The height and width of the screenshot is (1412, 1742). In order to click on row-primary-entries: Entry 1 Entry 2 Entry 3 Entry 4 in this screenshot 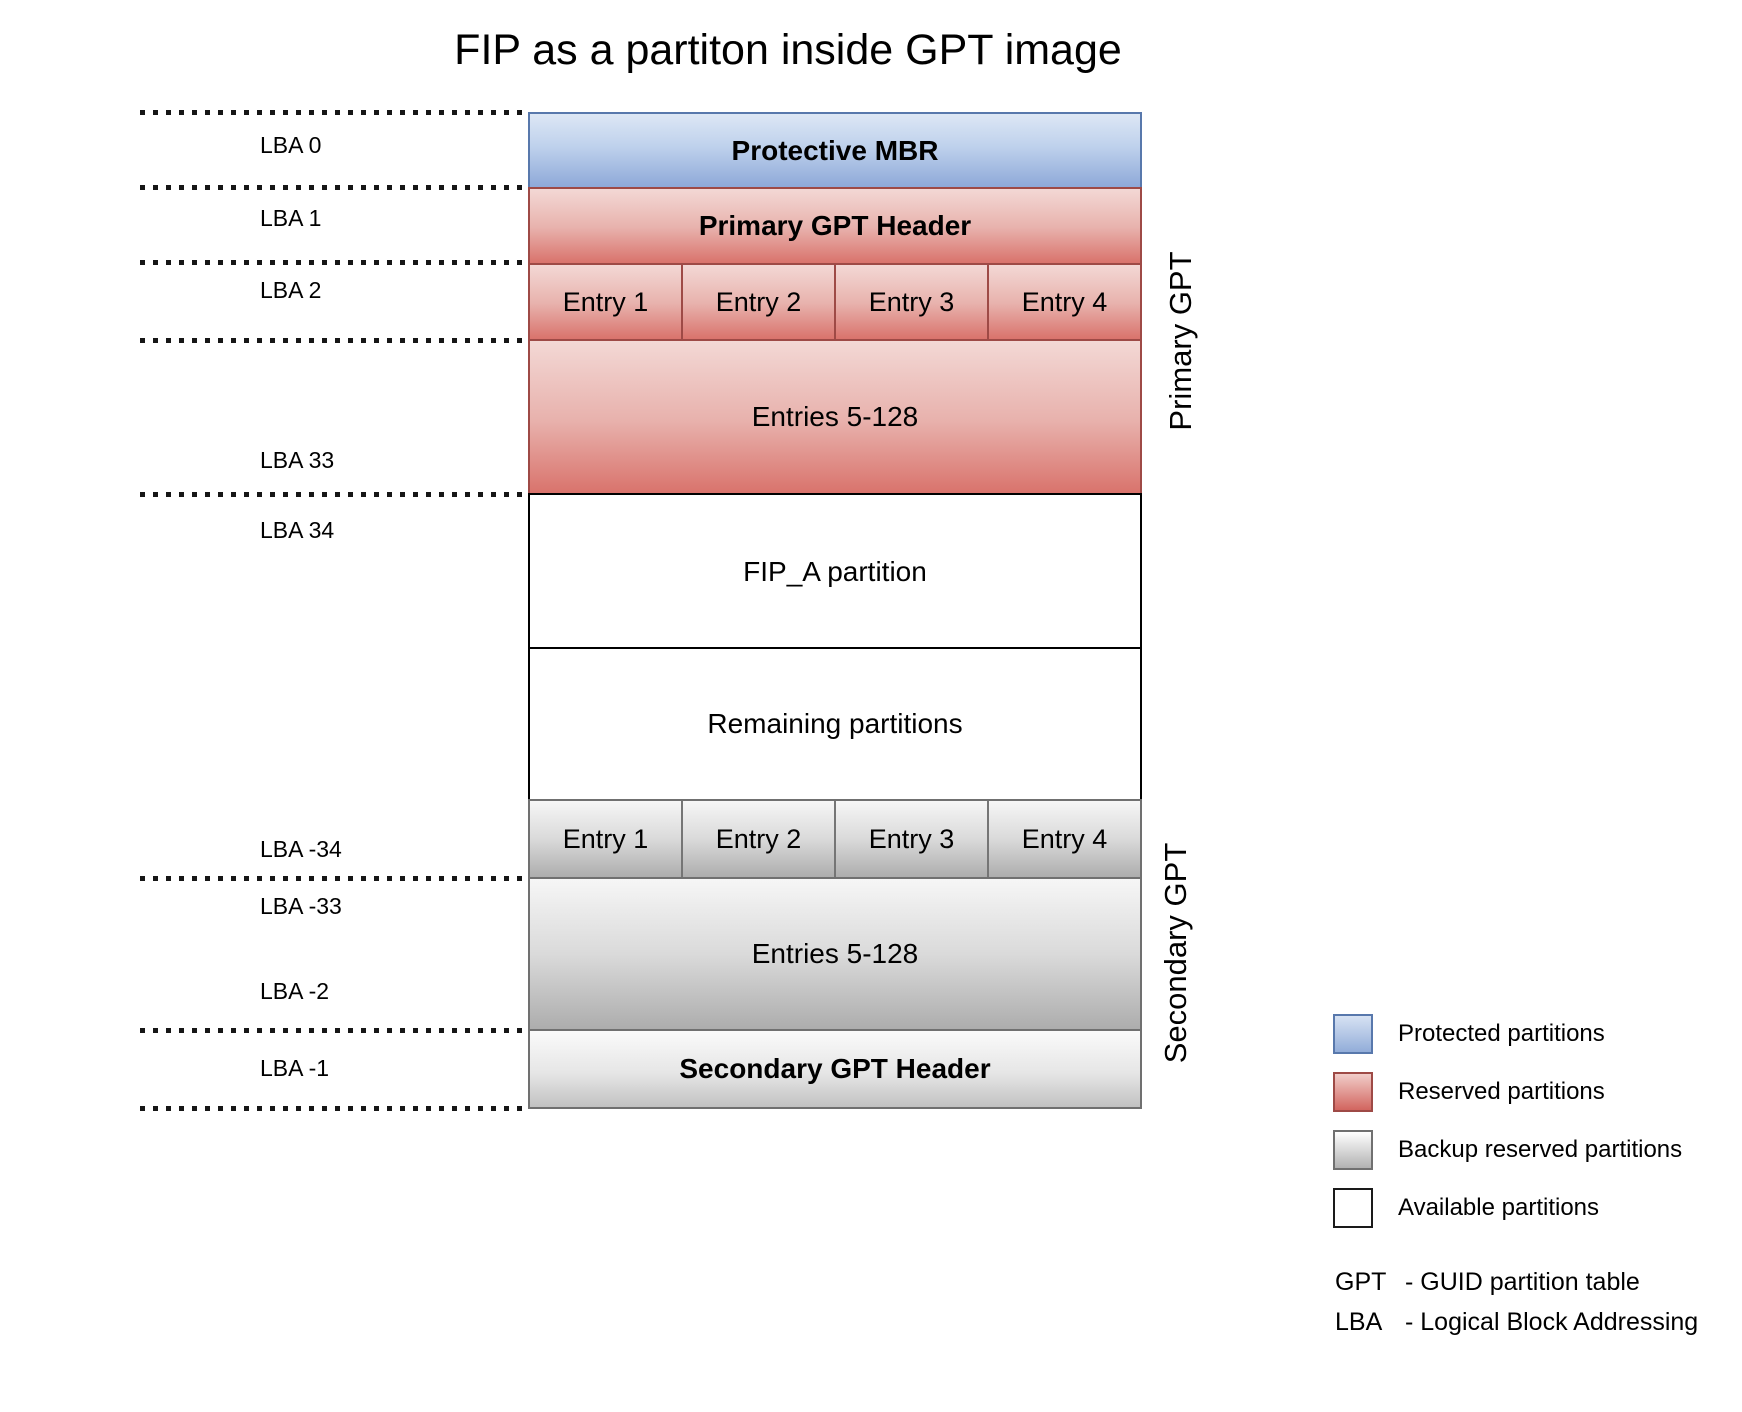, I will do `click(835, 302)`.